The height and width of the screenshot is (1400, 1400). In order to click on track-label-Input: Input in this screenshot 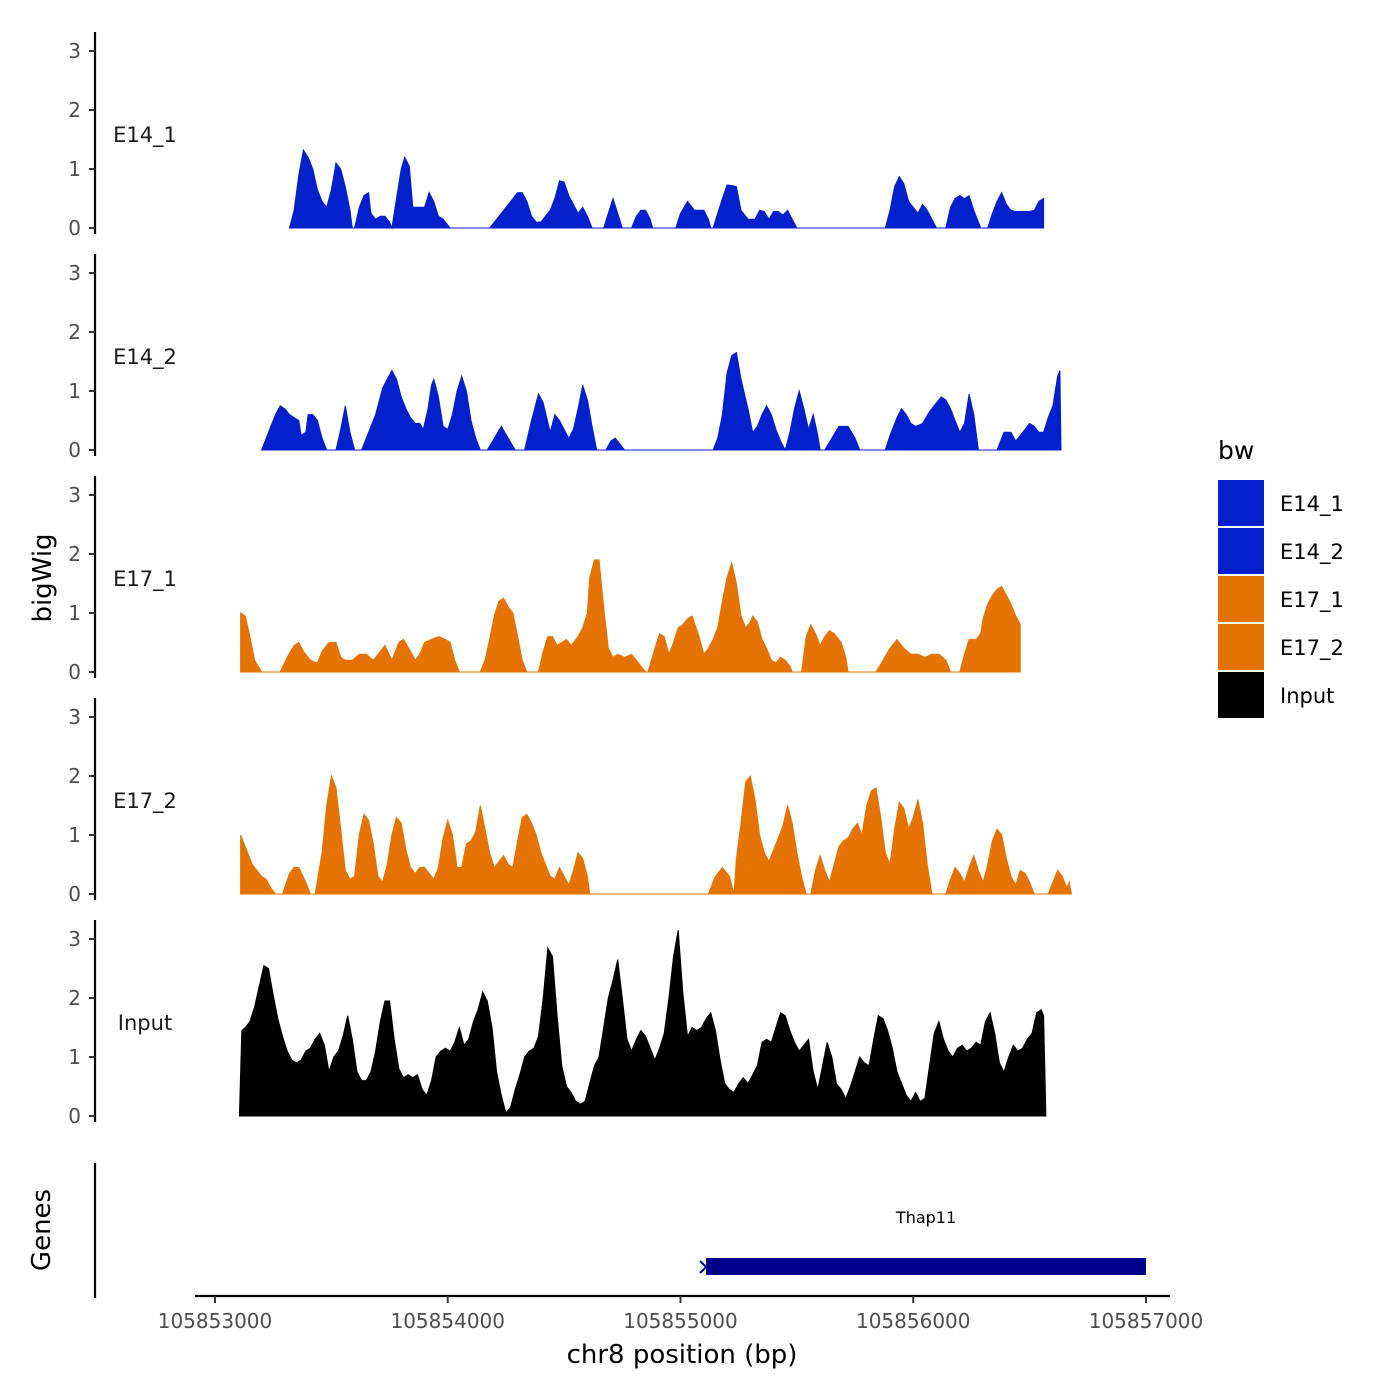, I will do `click(145, 1023)`.